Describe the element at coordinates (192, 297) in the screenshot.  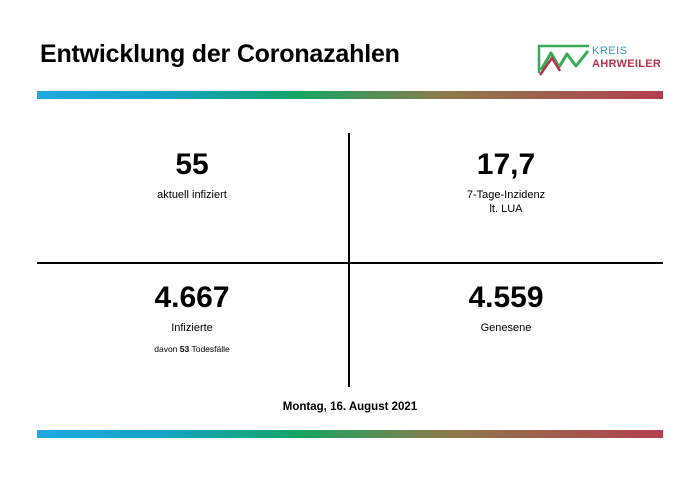
I see `stat-value: 4.667` at that location.